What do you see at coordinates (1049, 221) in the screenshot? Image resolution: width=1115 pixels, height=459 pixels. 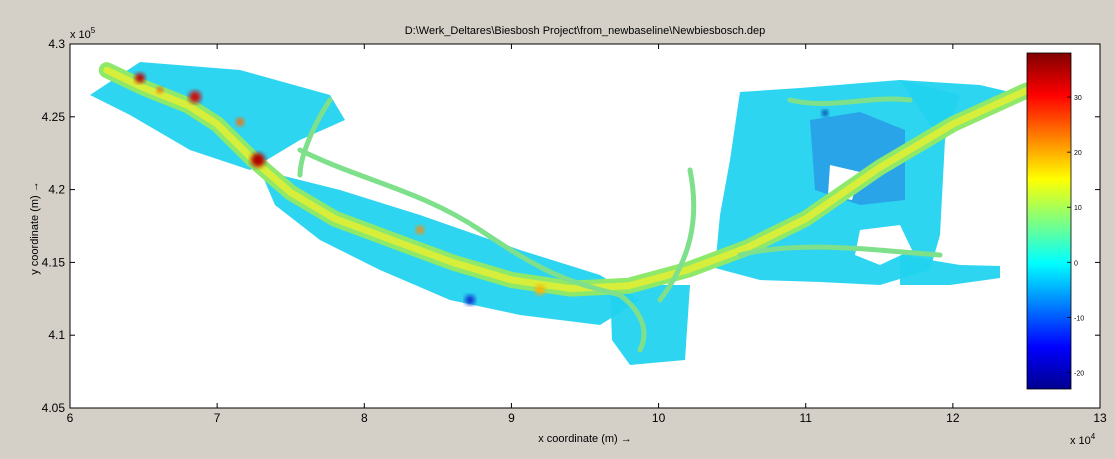 I see `colorbar-gradient` at bounding box center [1049, 221].